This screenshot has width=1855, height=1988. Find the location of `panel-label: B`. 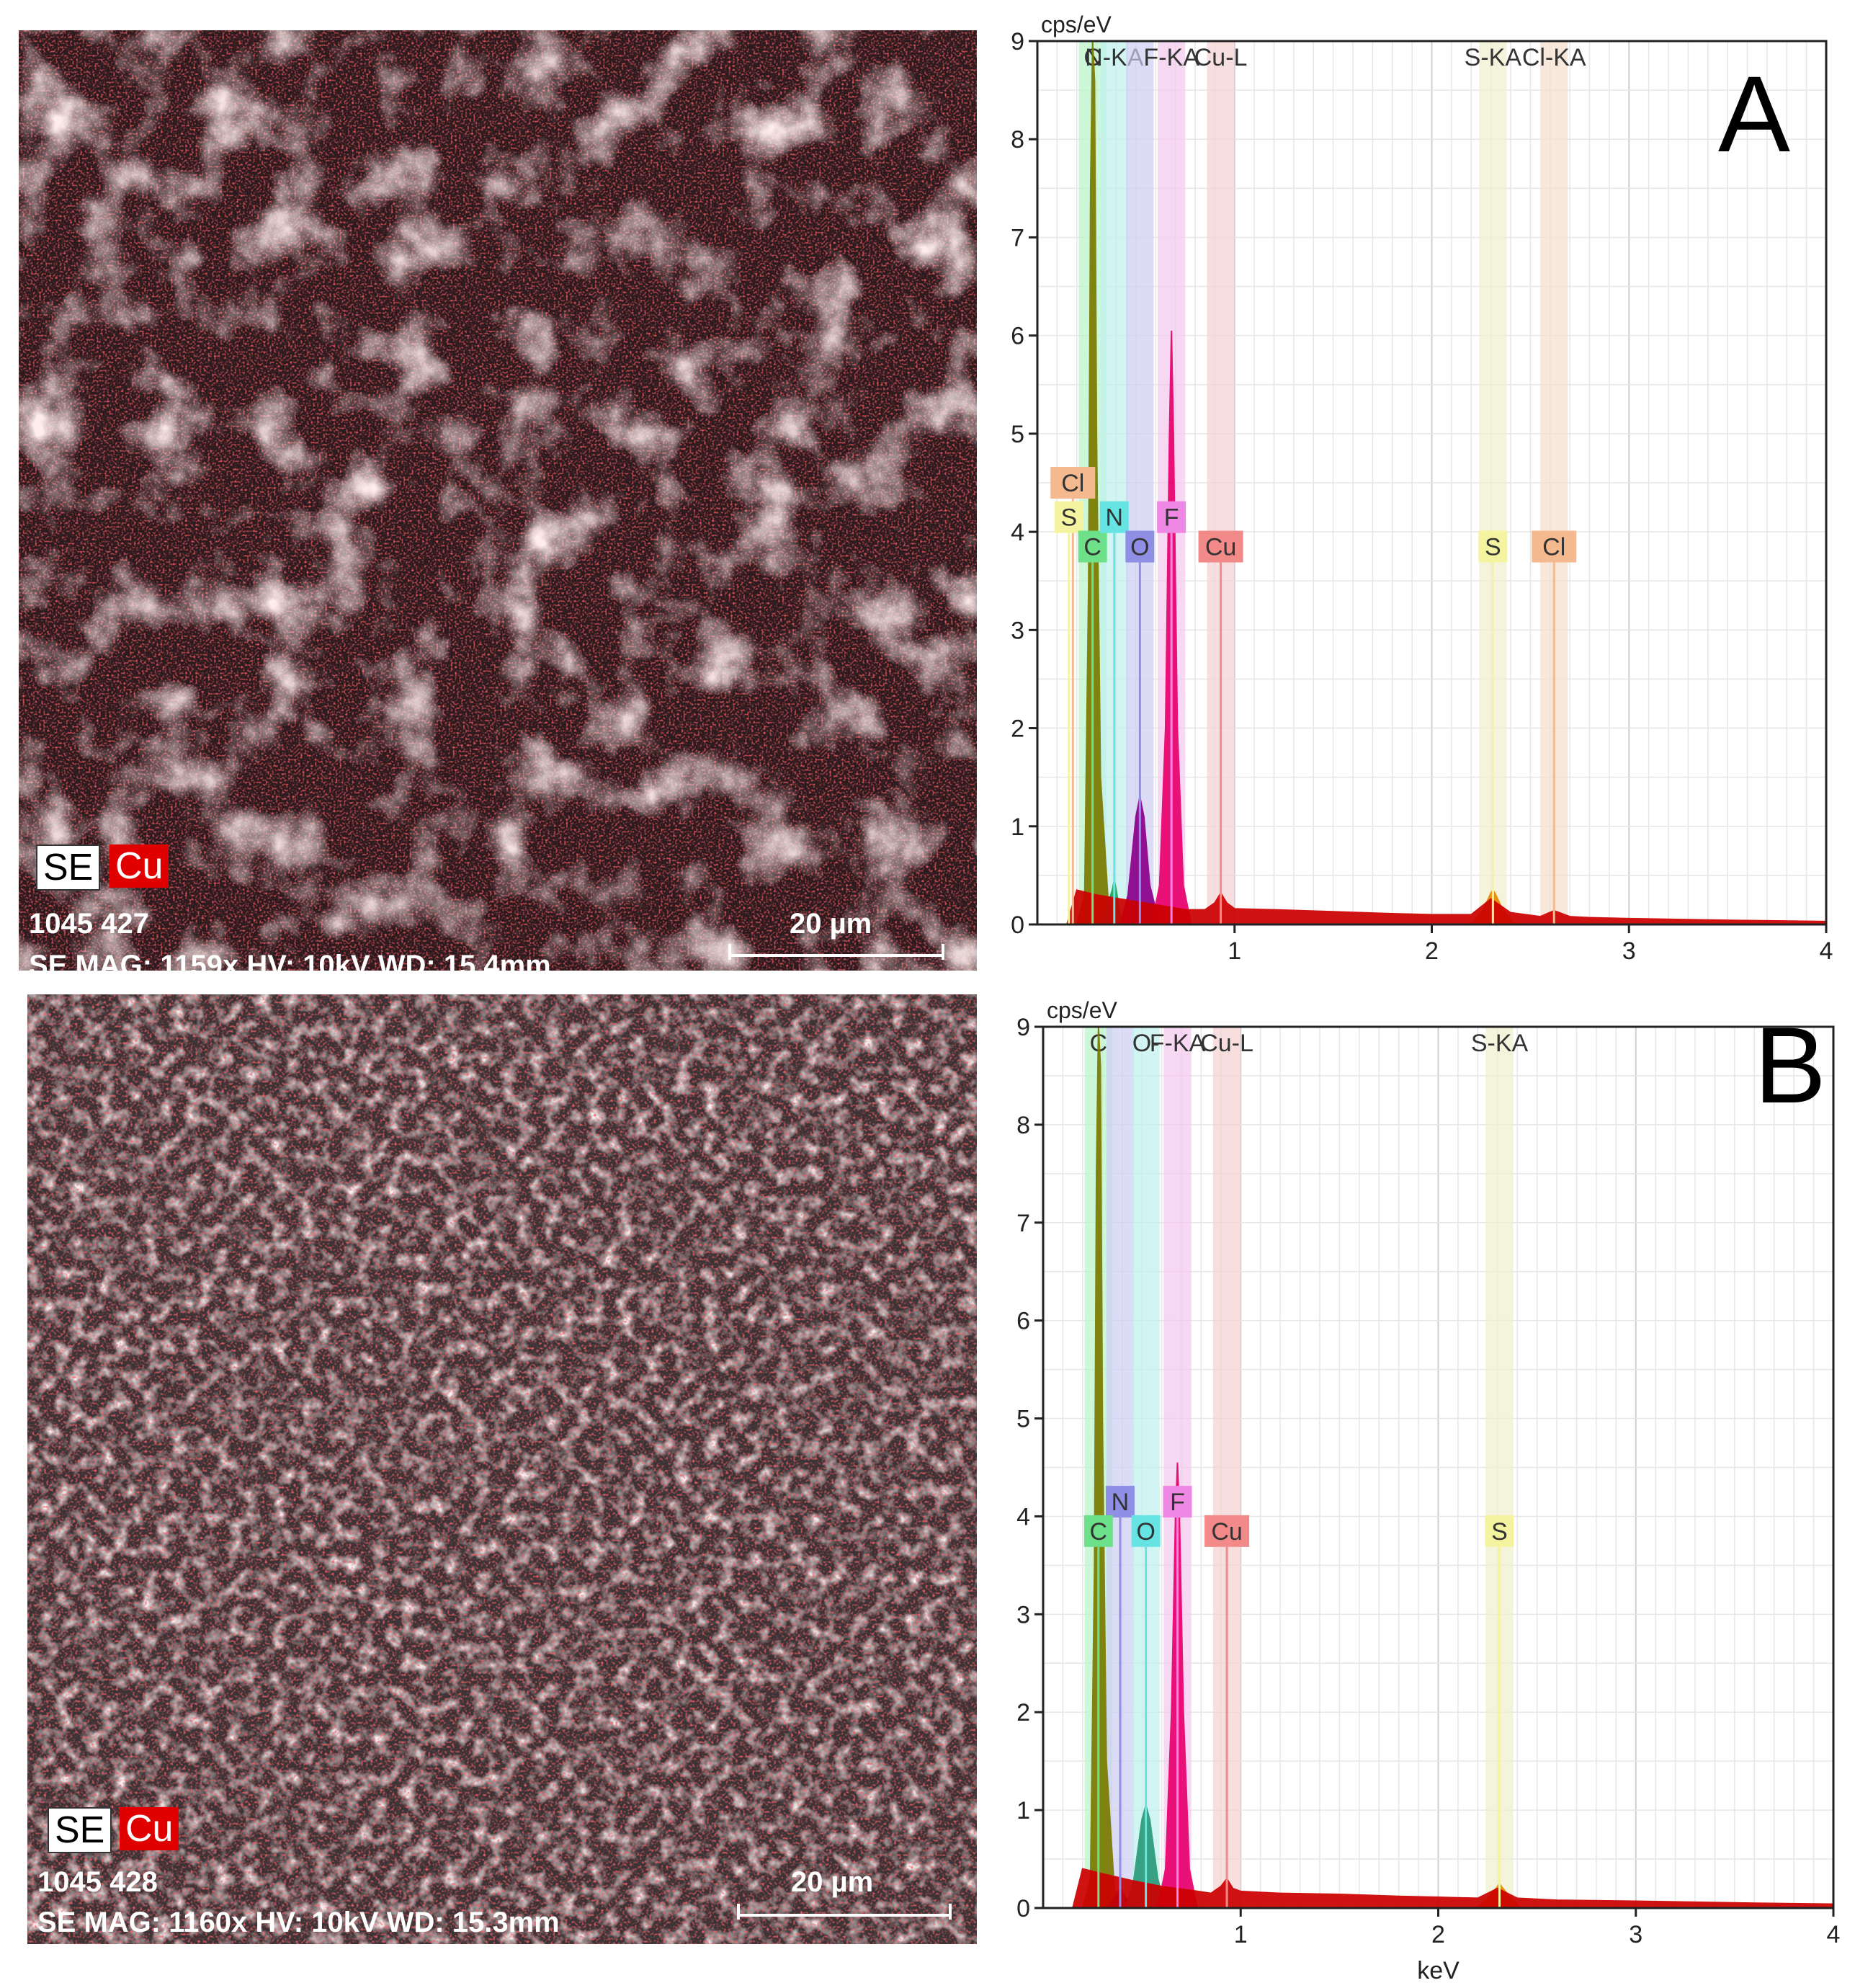

panel-label: B is located at coordinates (1790, 1065).